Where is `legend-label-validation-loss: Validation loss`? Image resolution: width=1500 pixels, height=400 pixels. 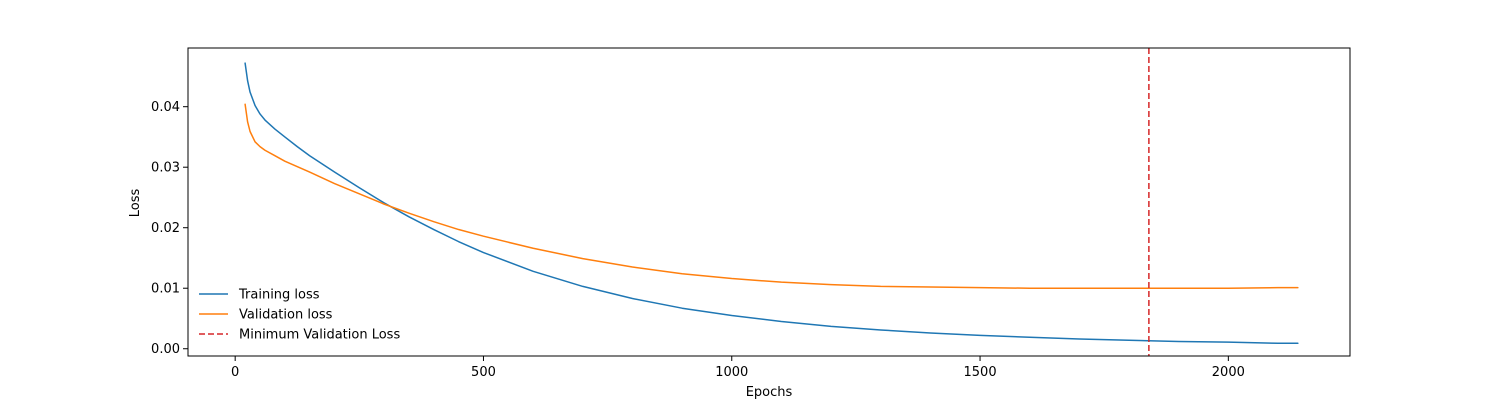 legend-label-validation-loss: Validation loss is located at coordinates (286, 315).